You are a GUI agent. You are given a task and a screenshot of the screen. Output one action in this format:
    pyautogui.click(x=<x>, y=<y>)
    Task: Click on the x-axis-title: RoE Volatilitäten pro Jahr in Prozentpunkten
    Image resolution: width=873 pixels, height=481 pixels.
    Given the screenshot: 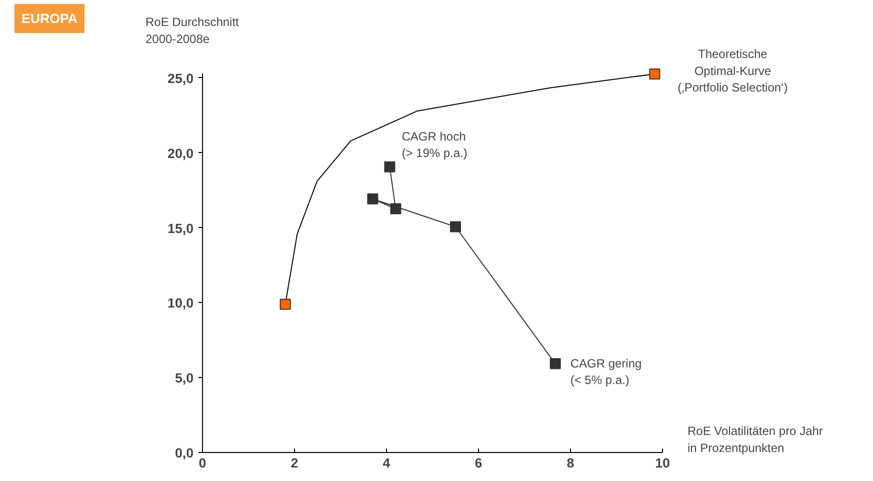 What is the action you would take?
    pyautogui.click(x=755, y=439)
    